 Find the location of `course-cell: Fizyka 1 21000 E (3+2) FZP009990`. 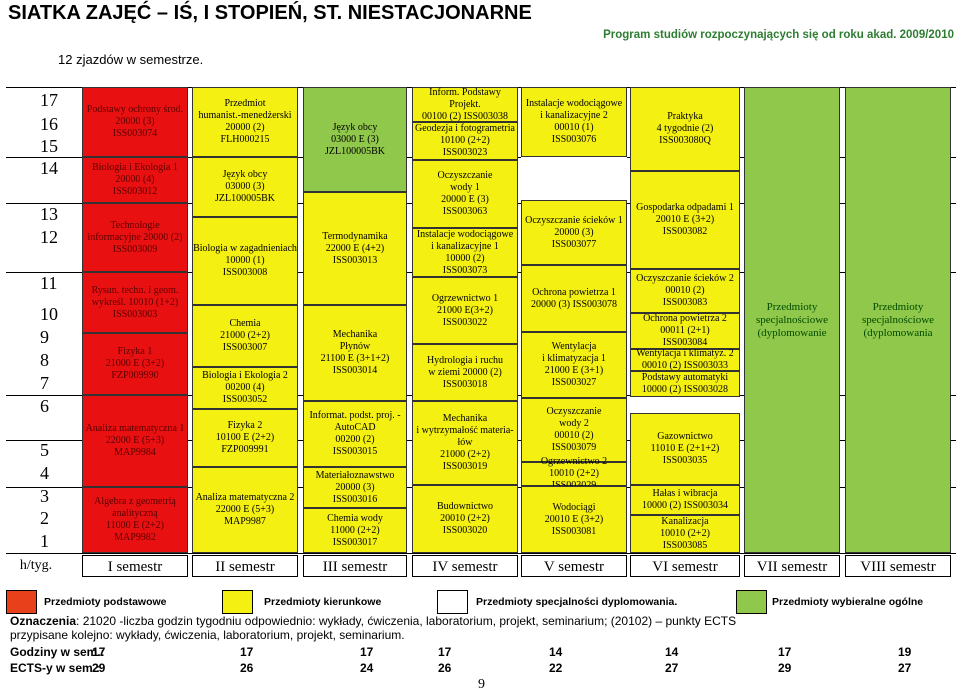

course-cell: Fizyka 1 21000 E (3+2) FZP009990 is located at coordinates (135, 364).